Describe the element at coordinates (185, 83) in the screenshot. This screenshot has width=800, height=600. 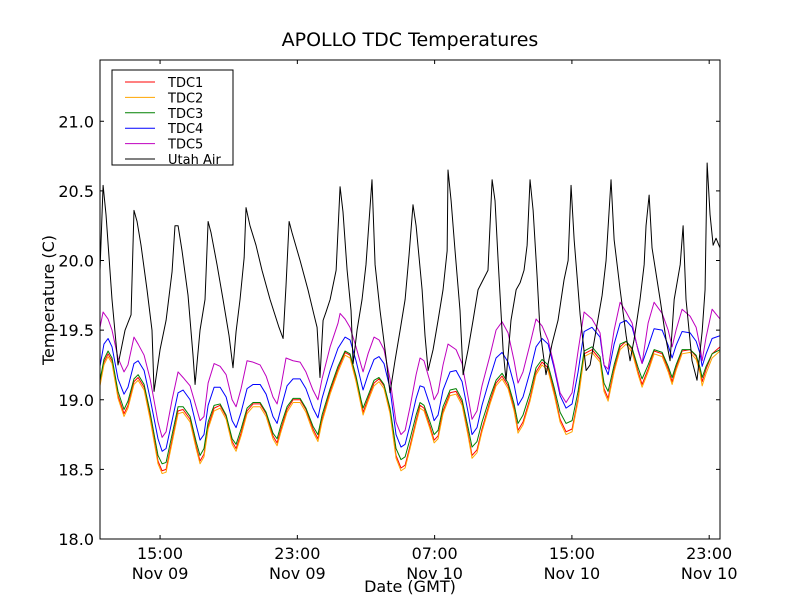
I see `legend-label: TDC1` at that location.